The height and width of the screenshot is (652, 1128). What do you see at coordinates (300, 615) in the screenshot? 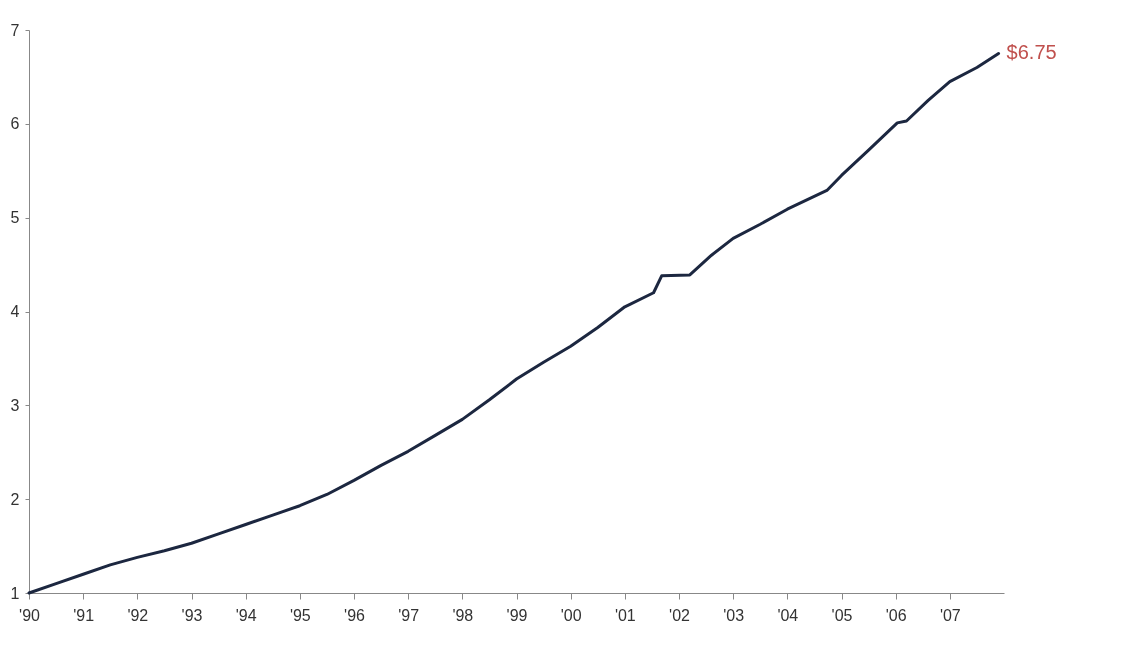
I see `x-tick-label: '95` at bounding box center [300, 615].